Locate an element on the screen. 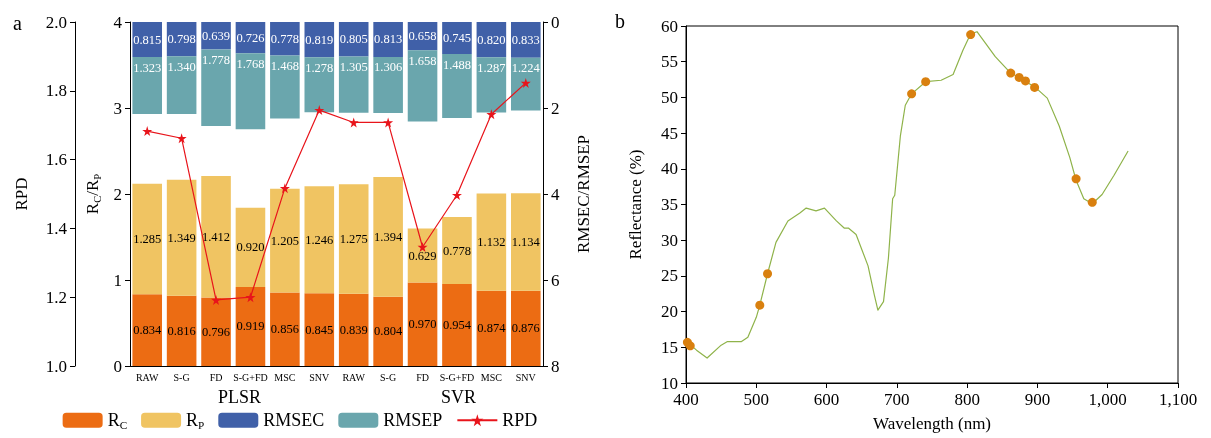 The image size is (1211, 438). y-tick-label: 1.8 is located at coordinates (56, 91).